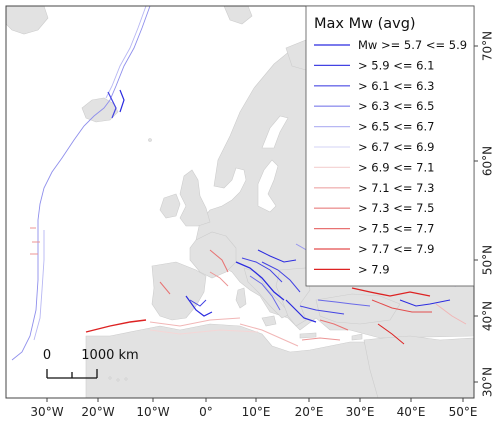 The height and width of the screenshot is (422, 500). Describe the element at coordinates (47, 355) in the screenshot. I see `scale-start-label: 0` at that location.